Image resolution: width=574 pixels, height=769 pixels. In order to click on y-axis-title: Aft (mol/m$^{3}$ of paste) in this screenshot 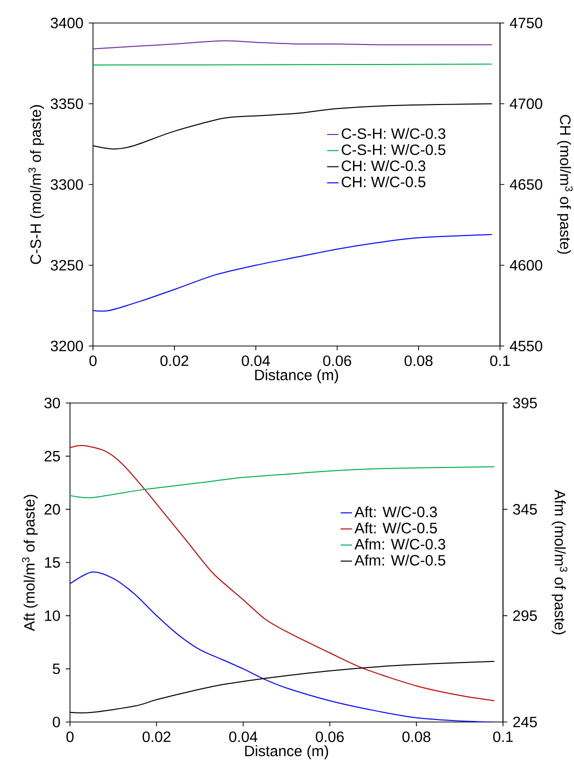, I will do `click(30, 563)`.